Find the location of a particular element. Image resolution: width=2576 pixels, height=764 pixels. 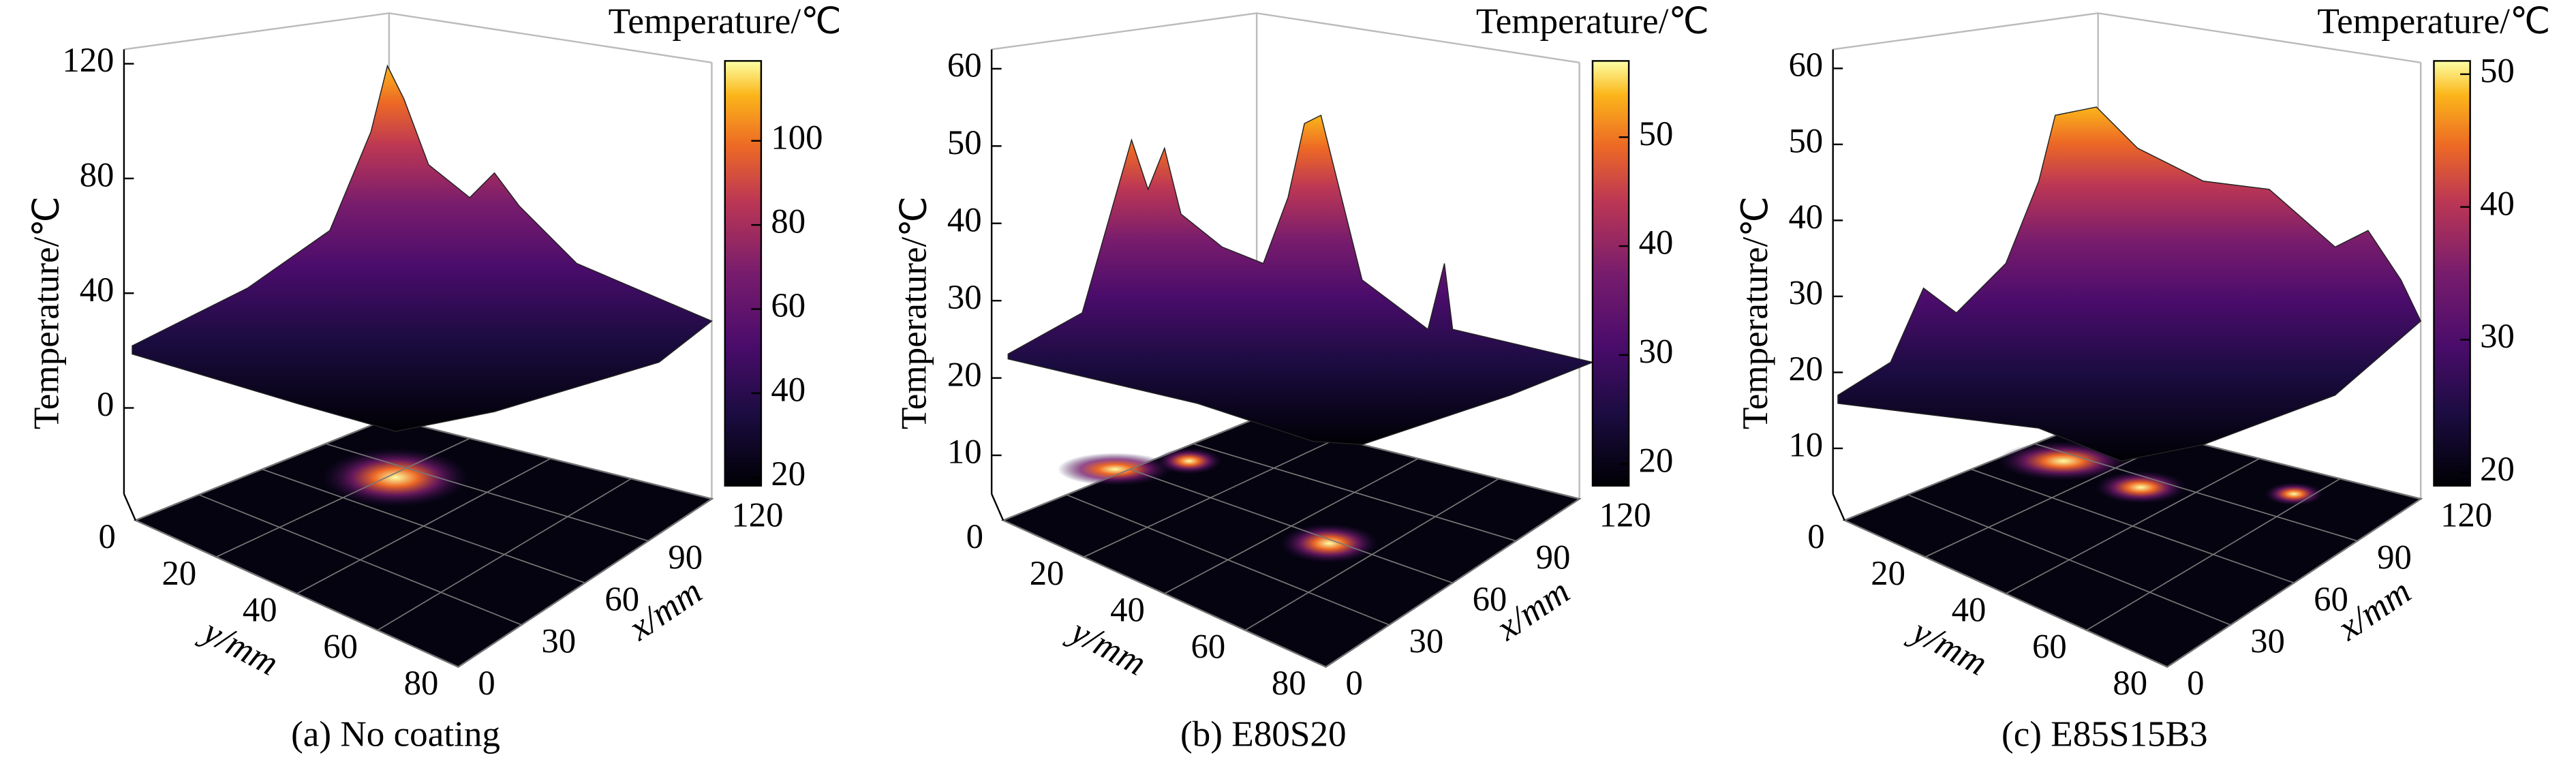

z-tick-label: 80 is located at coordinates (97, 174).